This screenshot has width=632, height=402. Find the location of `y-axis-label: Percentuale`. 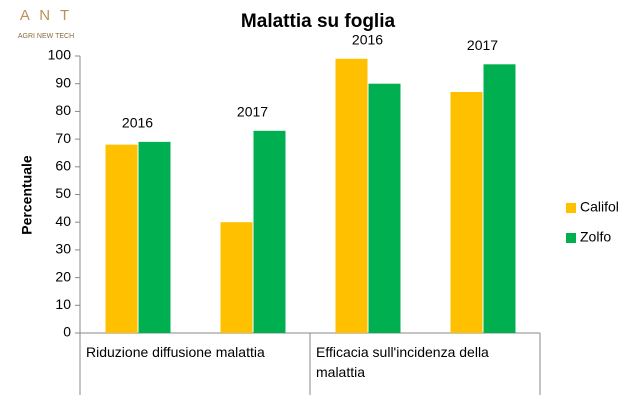

y-axis-label: Percentuale is located at coordinates (27, 195).